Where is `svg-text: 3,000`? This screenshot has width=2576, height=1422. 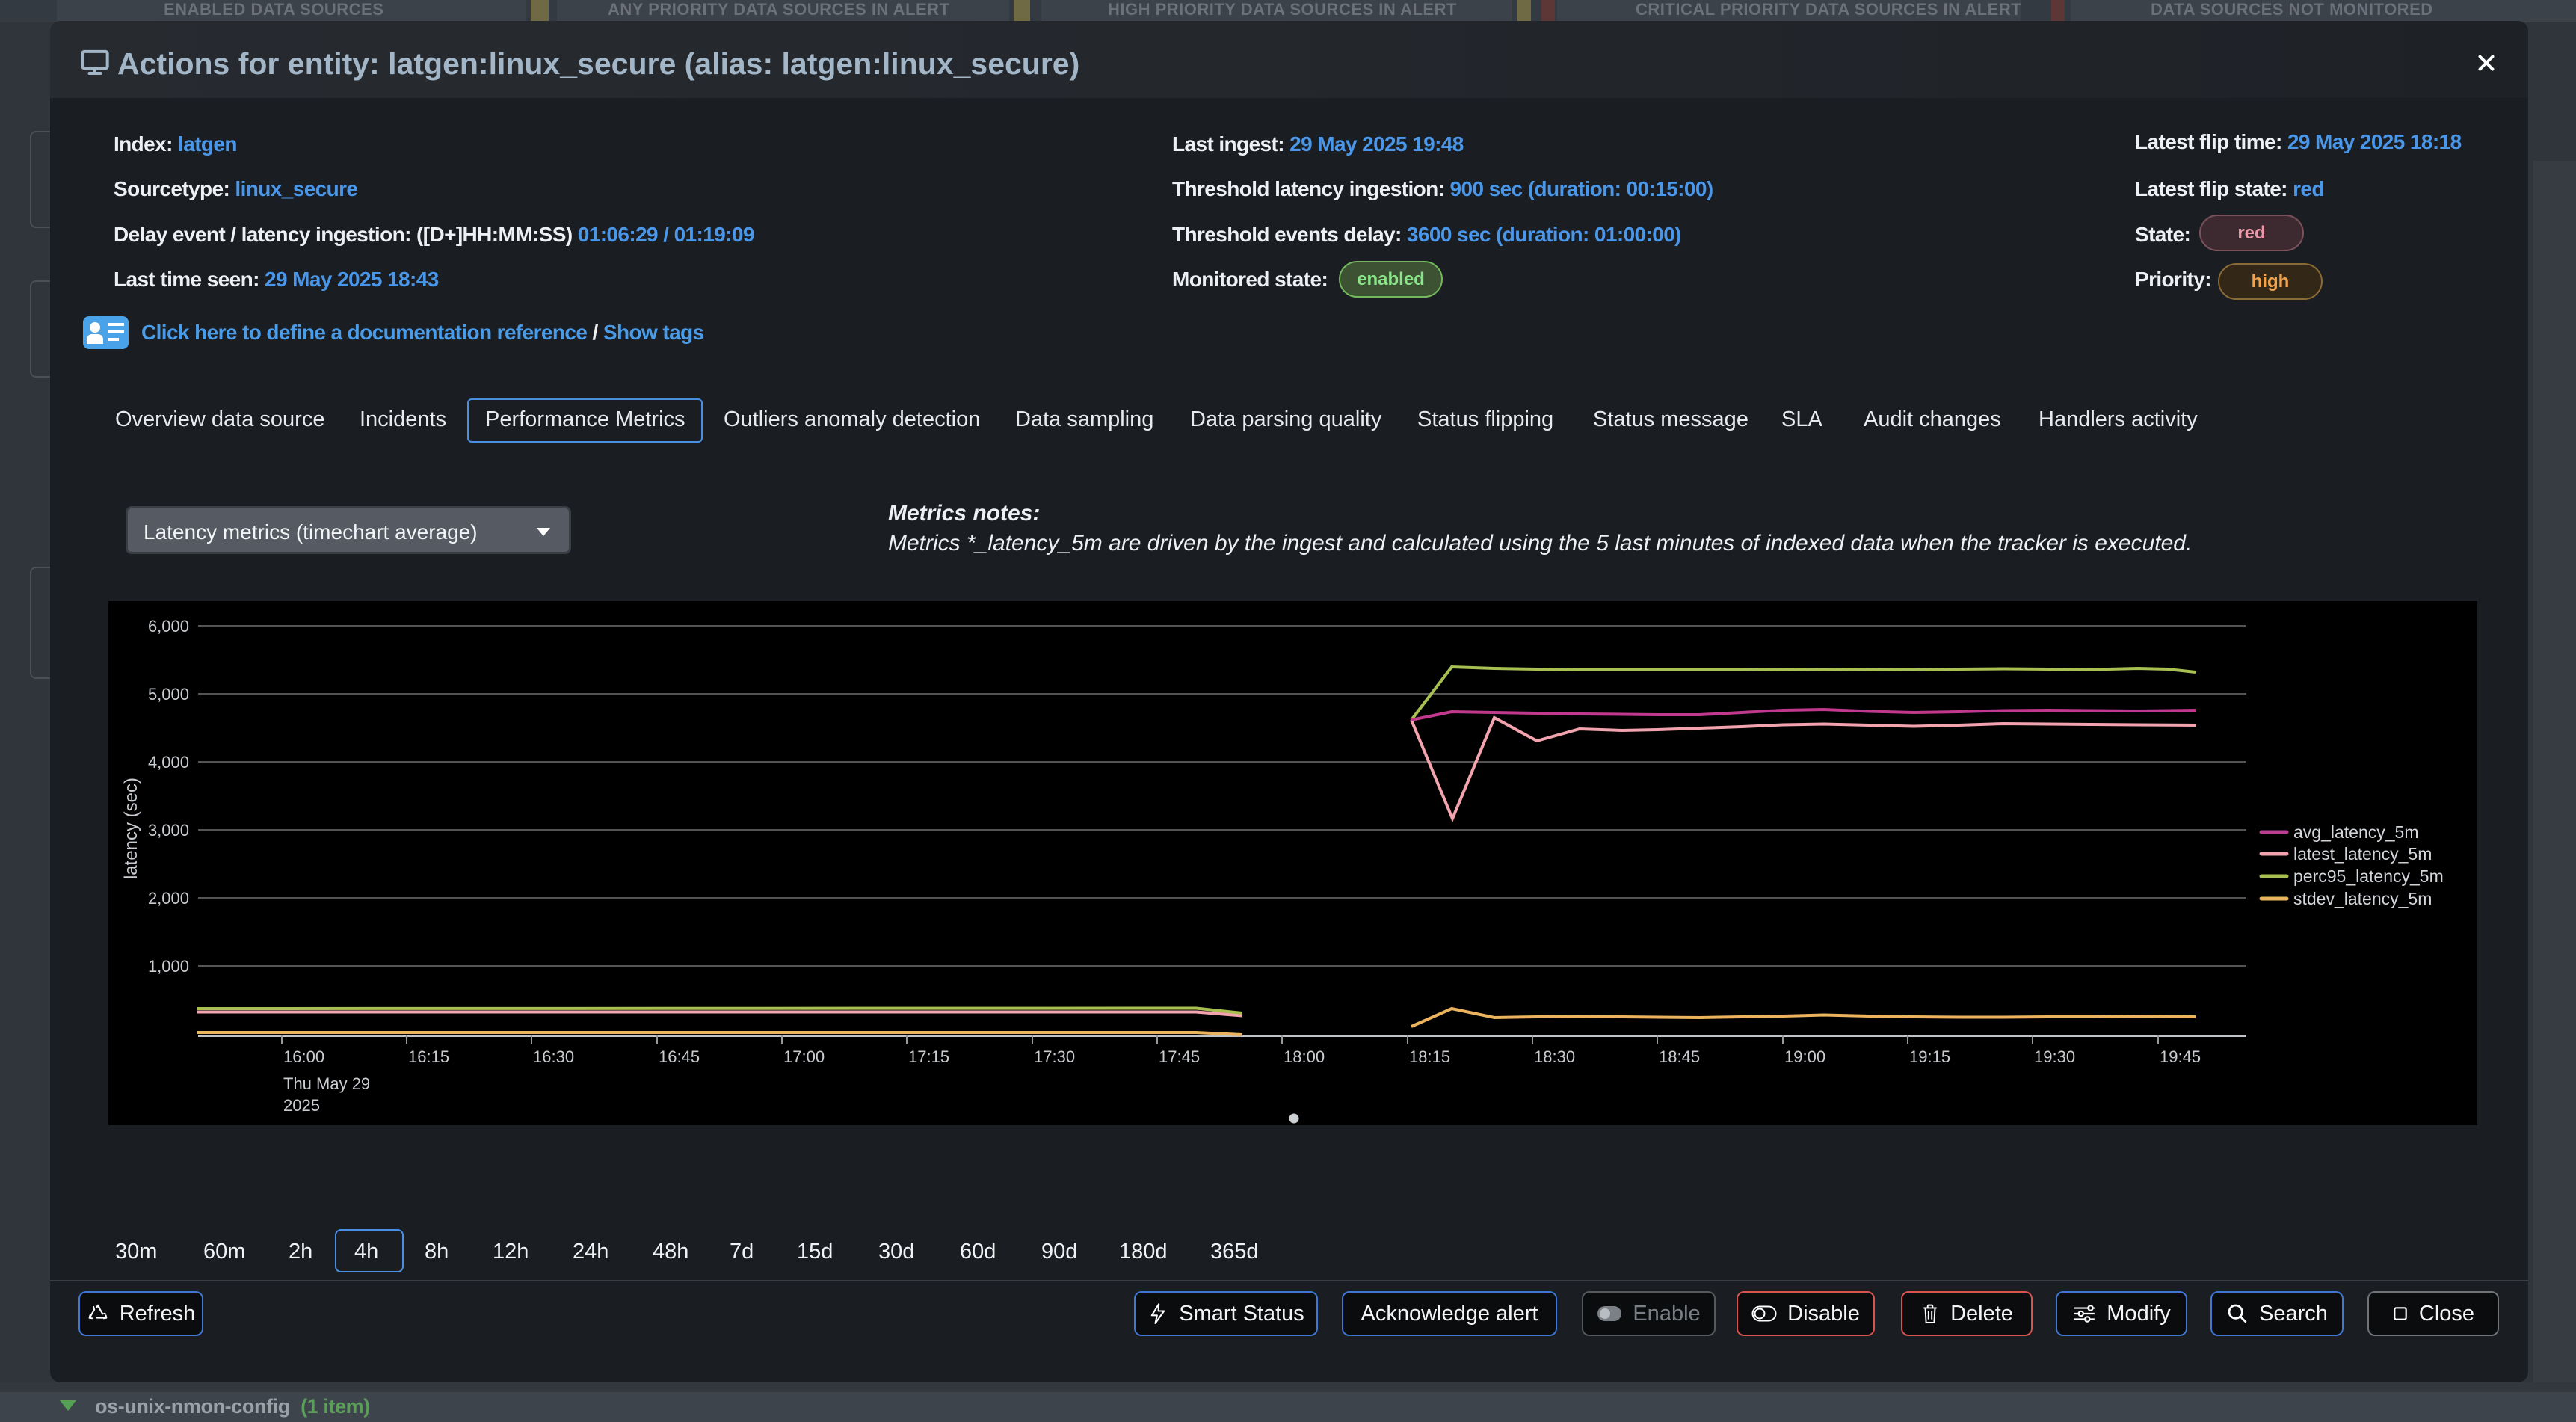 svg-text: 3,000 is located at coordinates (168, 830).